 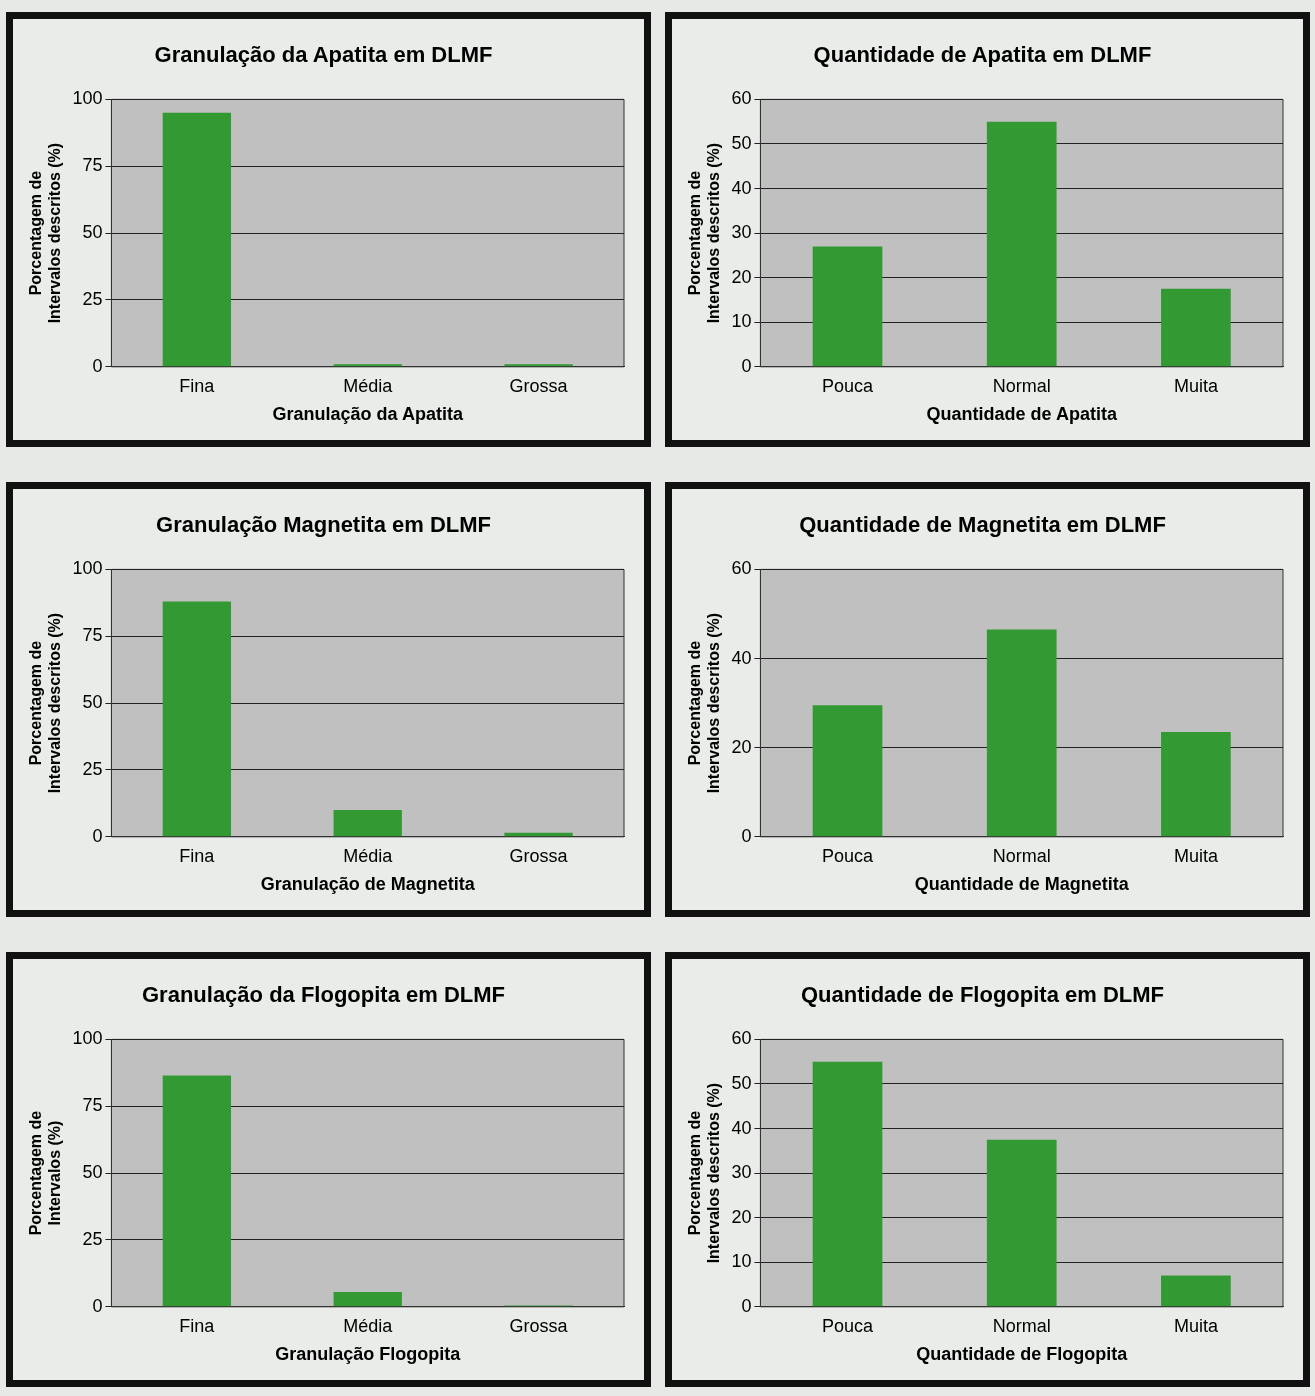 What do you see at coordinates (45, 1173) in the screenshot?
I see `y-axis-title: Porcentagem de Intervalos (%)` at bounding box center [45, 1173].